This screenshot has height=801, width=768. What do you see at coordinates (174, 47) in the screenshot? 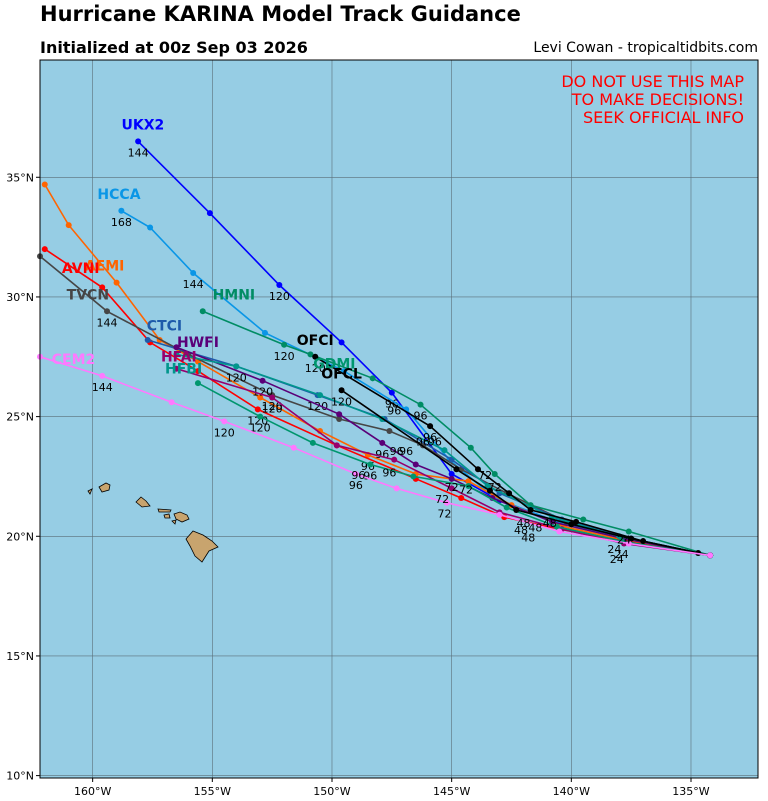
I see `page-subtitle: Initialized at 00z Sep 03 2026` at bounding box center [174, 47].